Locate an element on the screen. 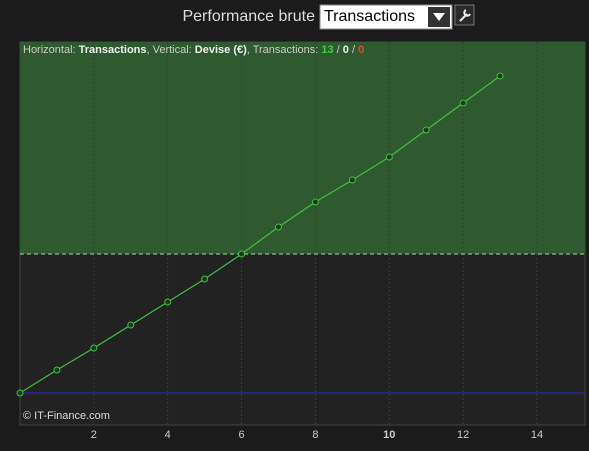 This screenshot has width=589, height=451. x-tick-label: 14 is located at coordinates (537, 435).